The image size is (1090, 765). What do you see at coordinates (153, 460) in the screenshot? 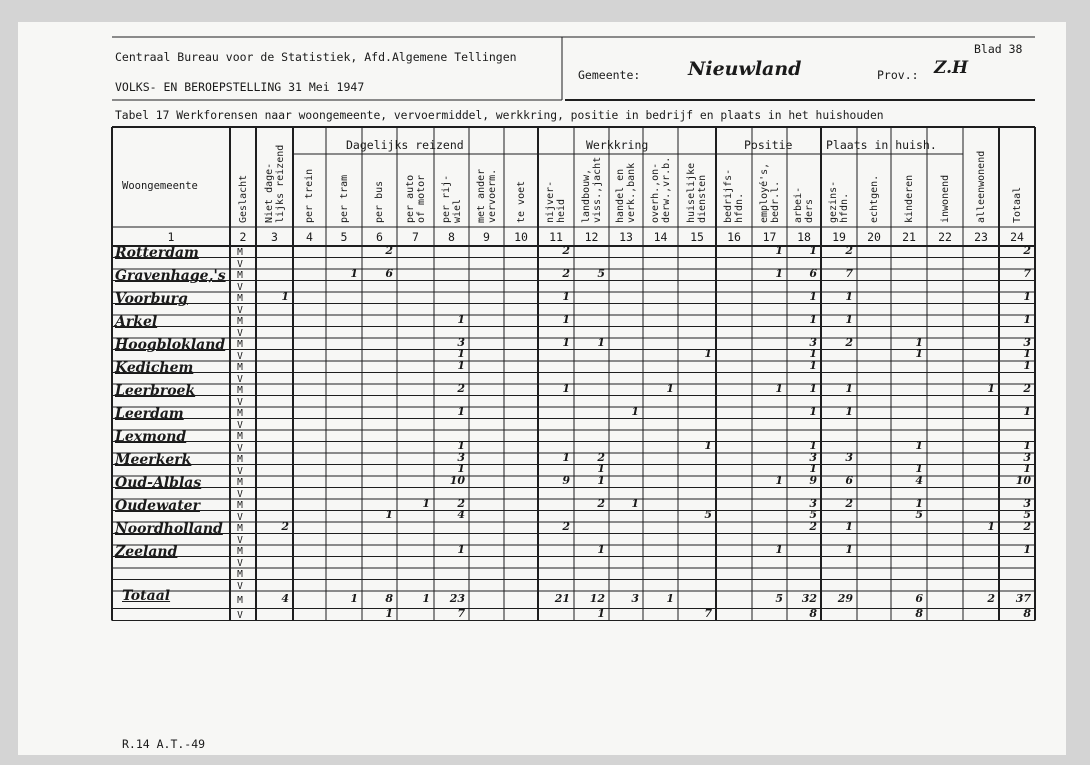
I see `place-name: Meerkerk` at bounding box center [153, 460].